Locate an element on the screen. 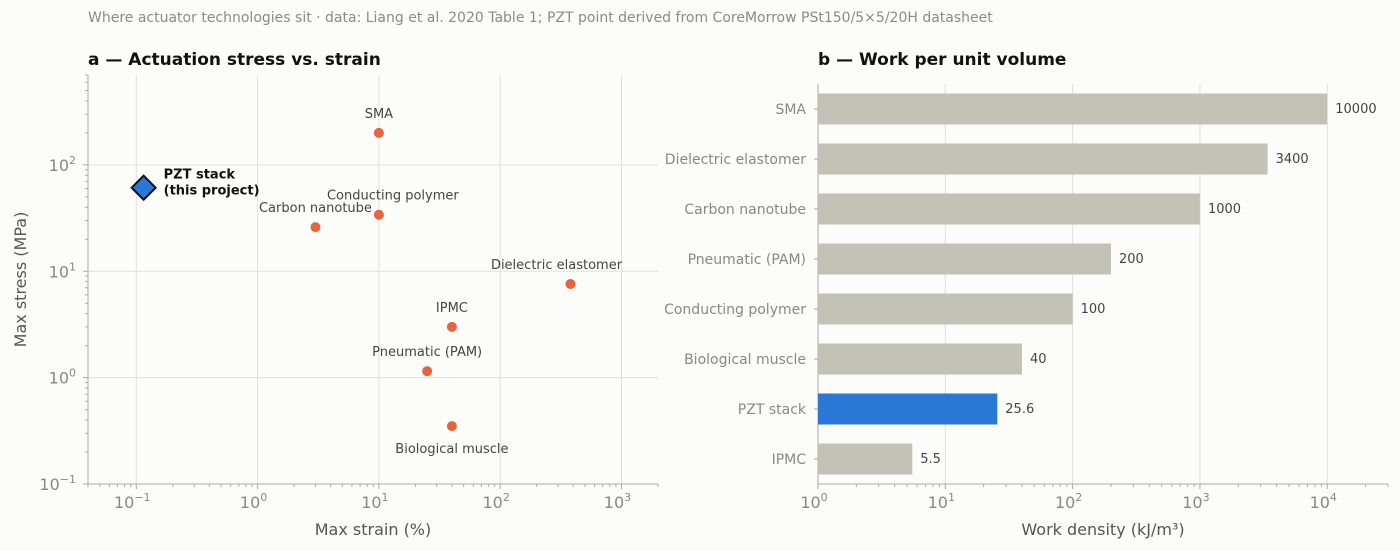 The width and height of the screenshot is (1400, 551). category-label: Biological muscle is located at coordinates (745, 360).